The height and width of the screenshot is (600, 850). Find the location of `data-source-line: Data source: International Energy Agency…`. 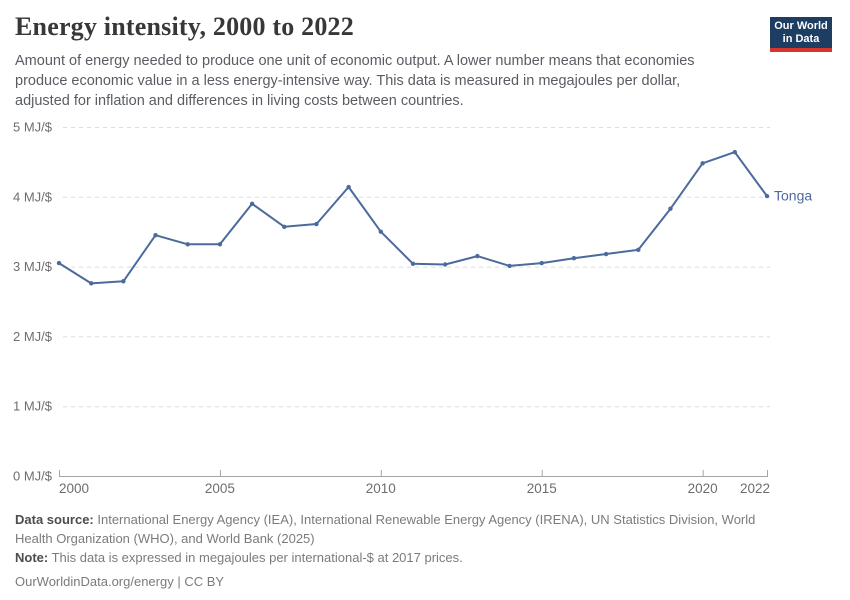

data-source-line: Data source: International Energy Agency… is located at coordinates (405, 529).